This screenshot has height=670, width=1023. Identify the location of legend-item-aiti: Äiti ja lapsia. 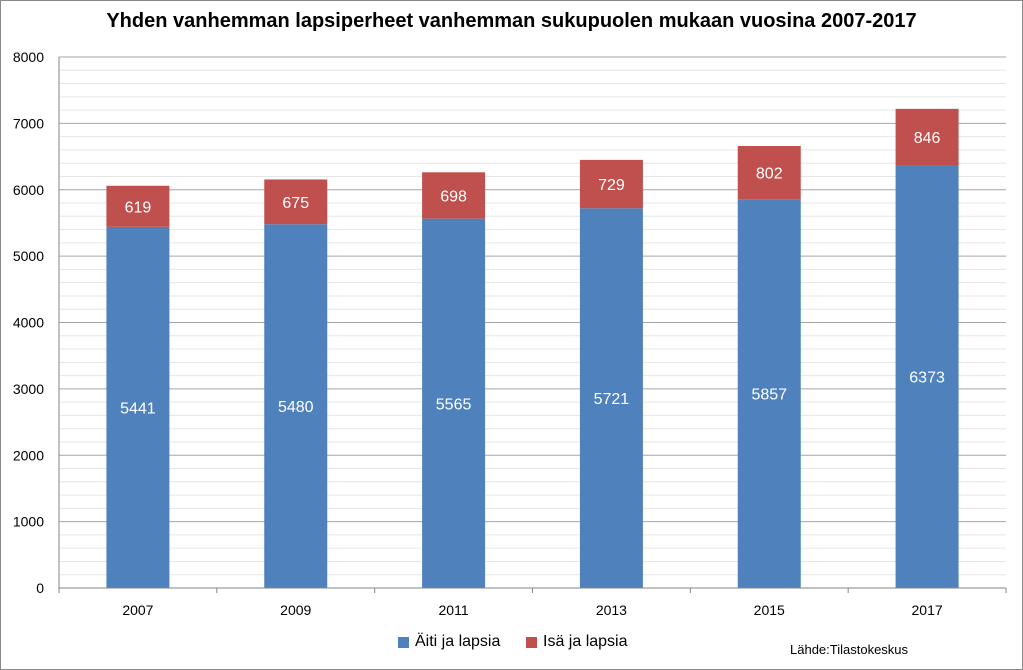
(449, 642).